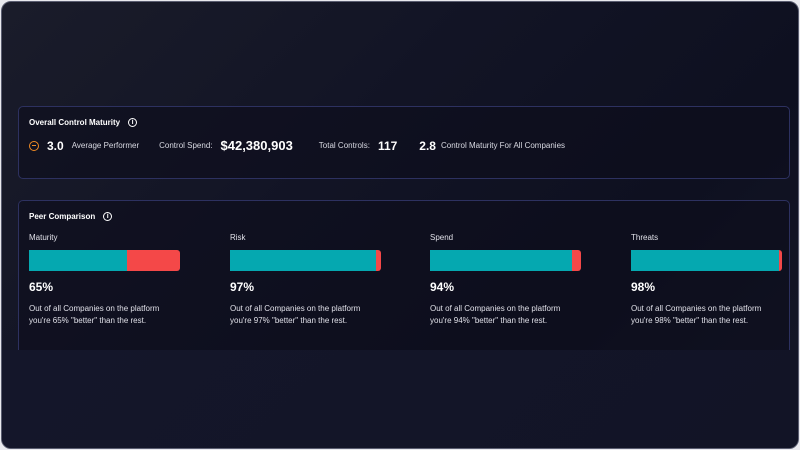 The width and height of the screenshot is (800, 450). Describe the element at coordinates (442, 237) in the screenshot. I see `metric-label: Spend` at that location.